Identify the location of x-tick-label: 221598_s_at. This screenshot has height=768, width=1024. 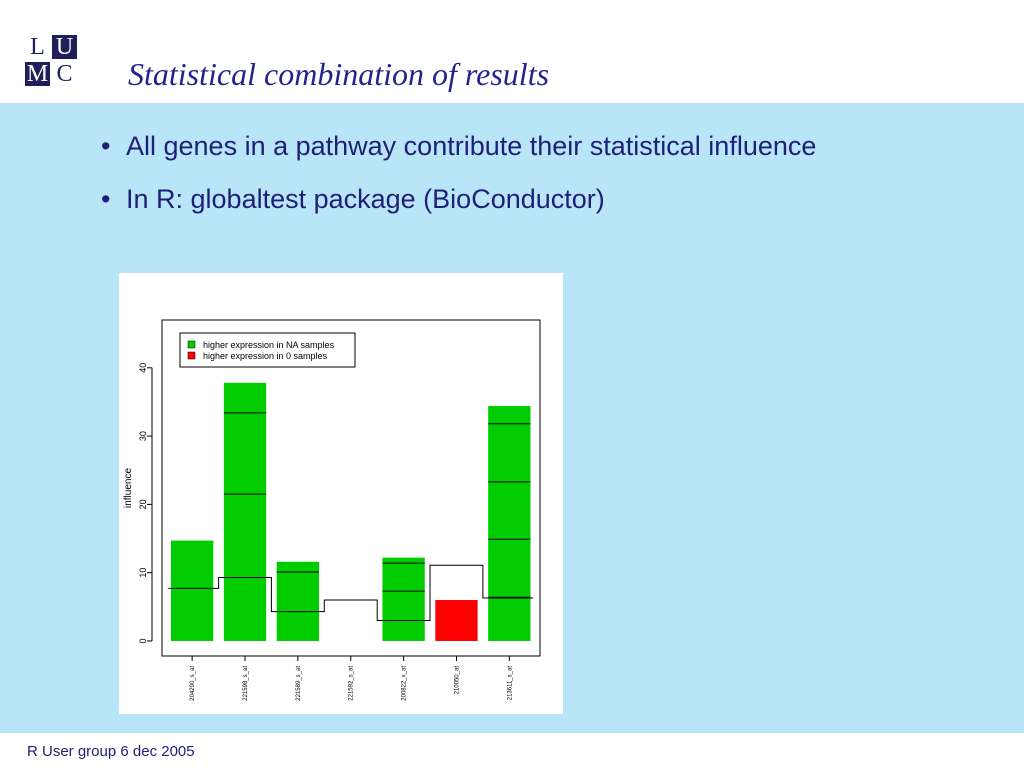
(246, 683).